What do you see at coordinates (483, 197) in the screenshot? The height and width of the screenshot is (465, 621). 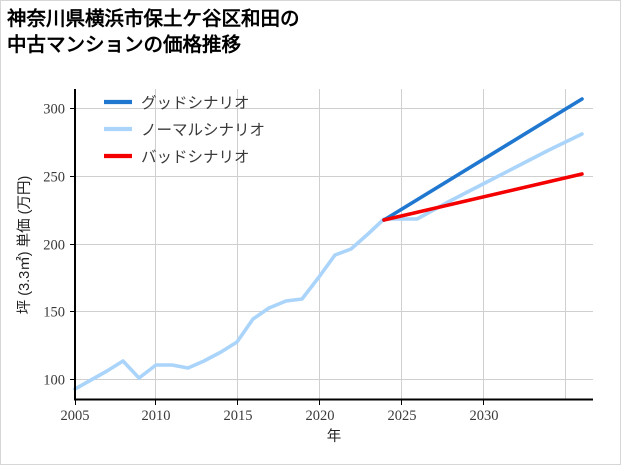 I see `series-line-bad` at bounding box center [483, 197].